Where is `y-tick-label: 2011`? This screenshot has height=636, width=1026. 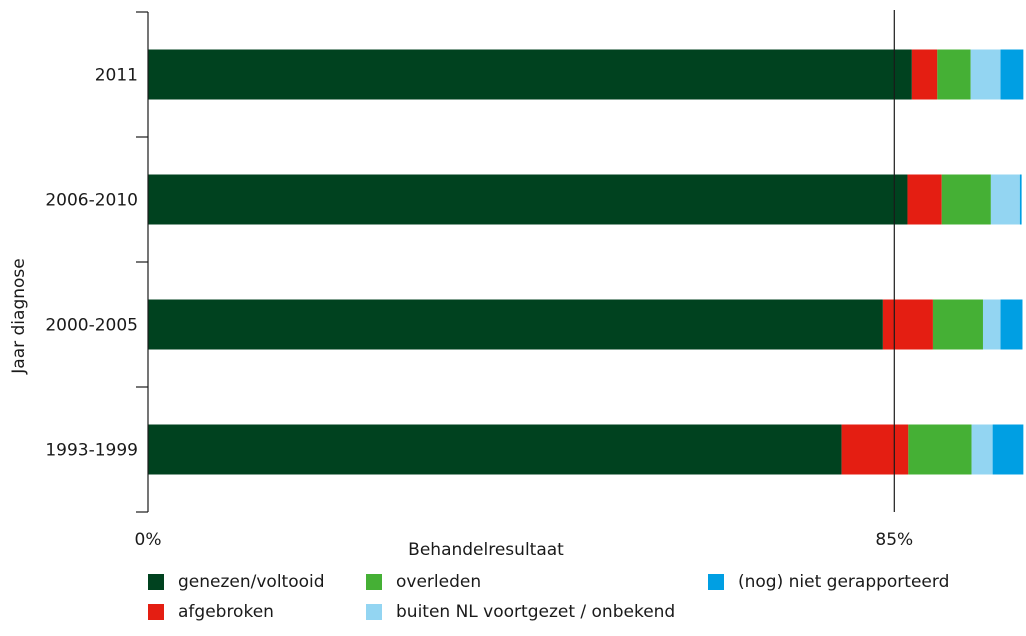 y-tick-label: 2011 is located at coordinates (116, 76).